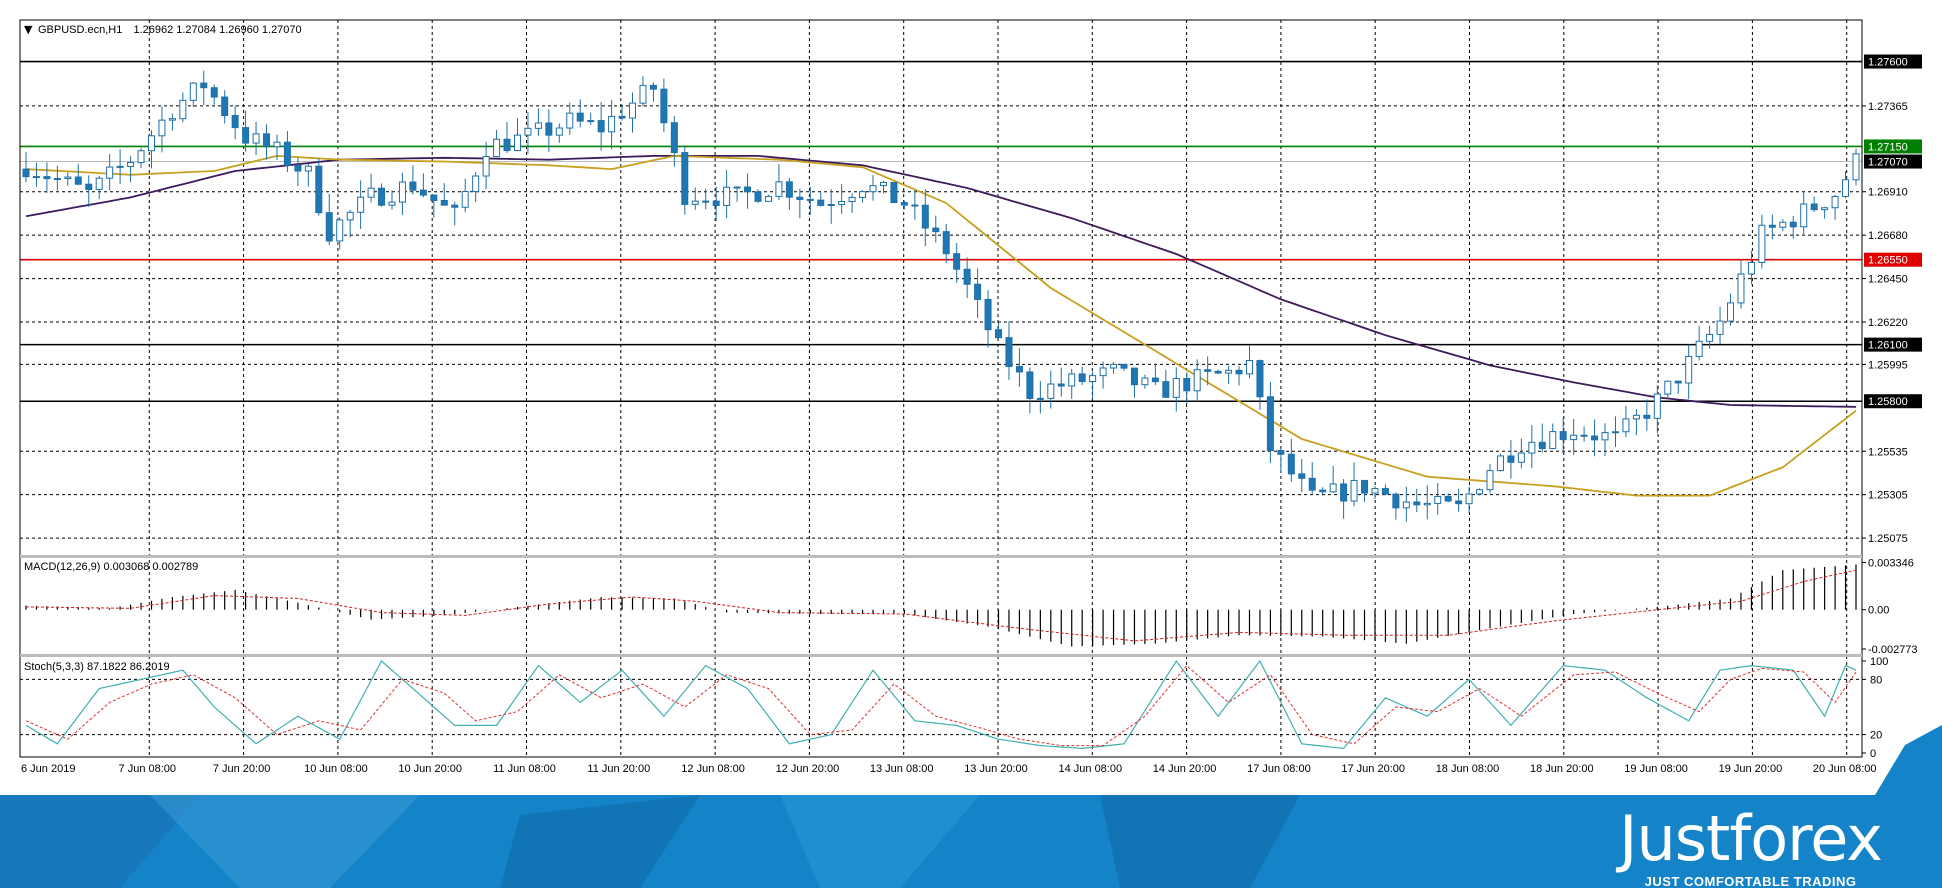 The image size is (1942, 889). What do you see at coordinates (713, 769) in the screenshot?
I see `time-tick-label: 12 Jun 08:00` at bounding box center [713, 769].